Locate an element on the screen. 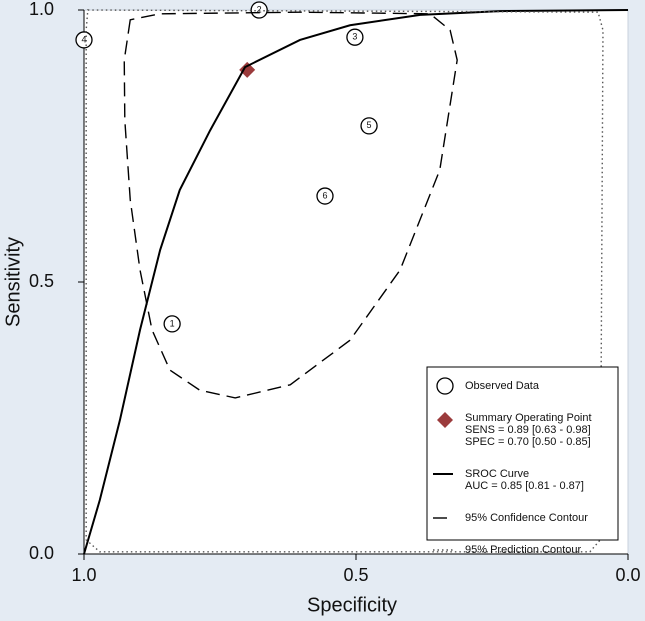 The image size is (645, 621). x-tick-label: 0.0 is located at coordinates (627, 575).